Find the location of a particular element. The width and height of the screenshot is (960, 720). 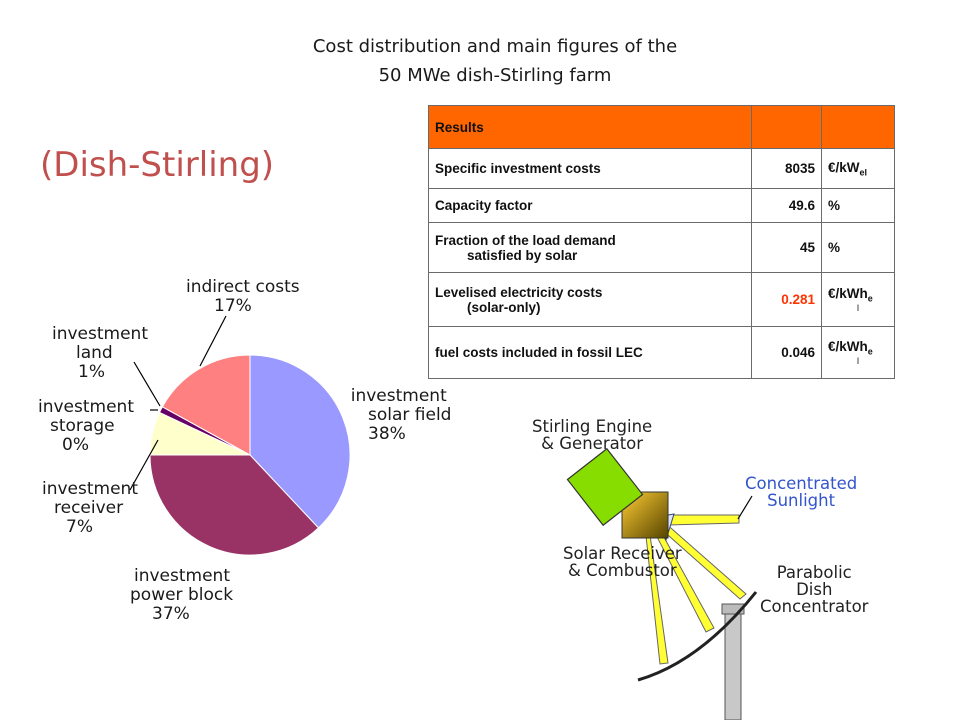

row-label: Specific investment costs is located at coordinates (590, 168).